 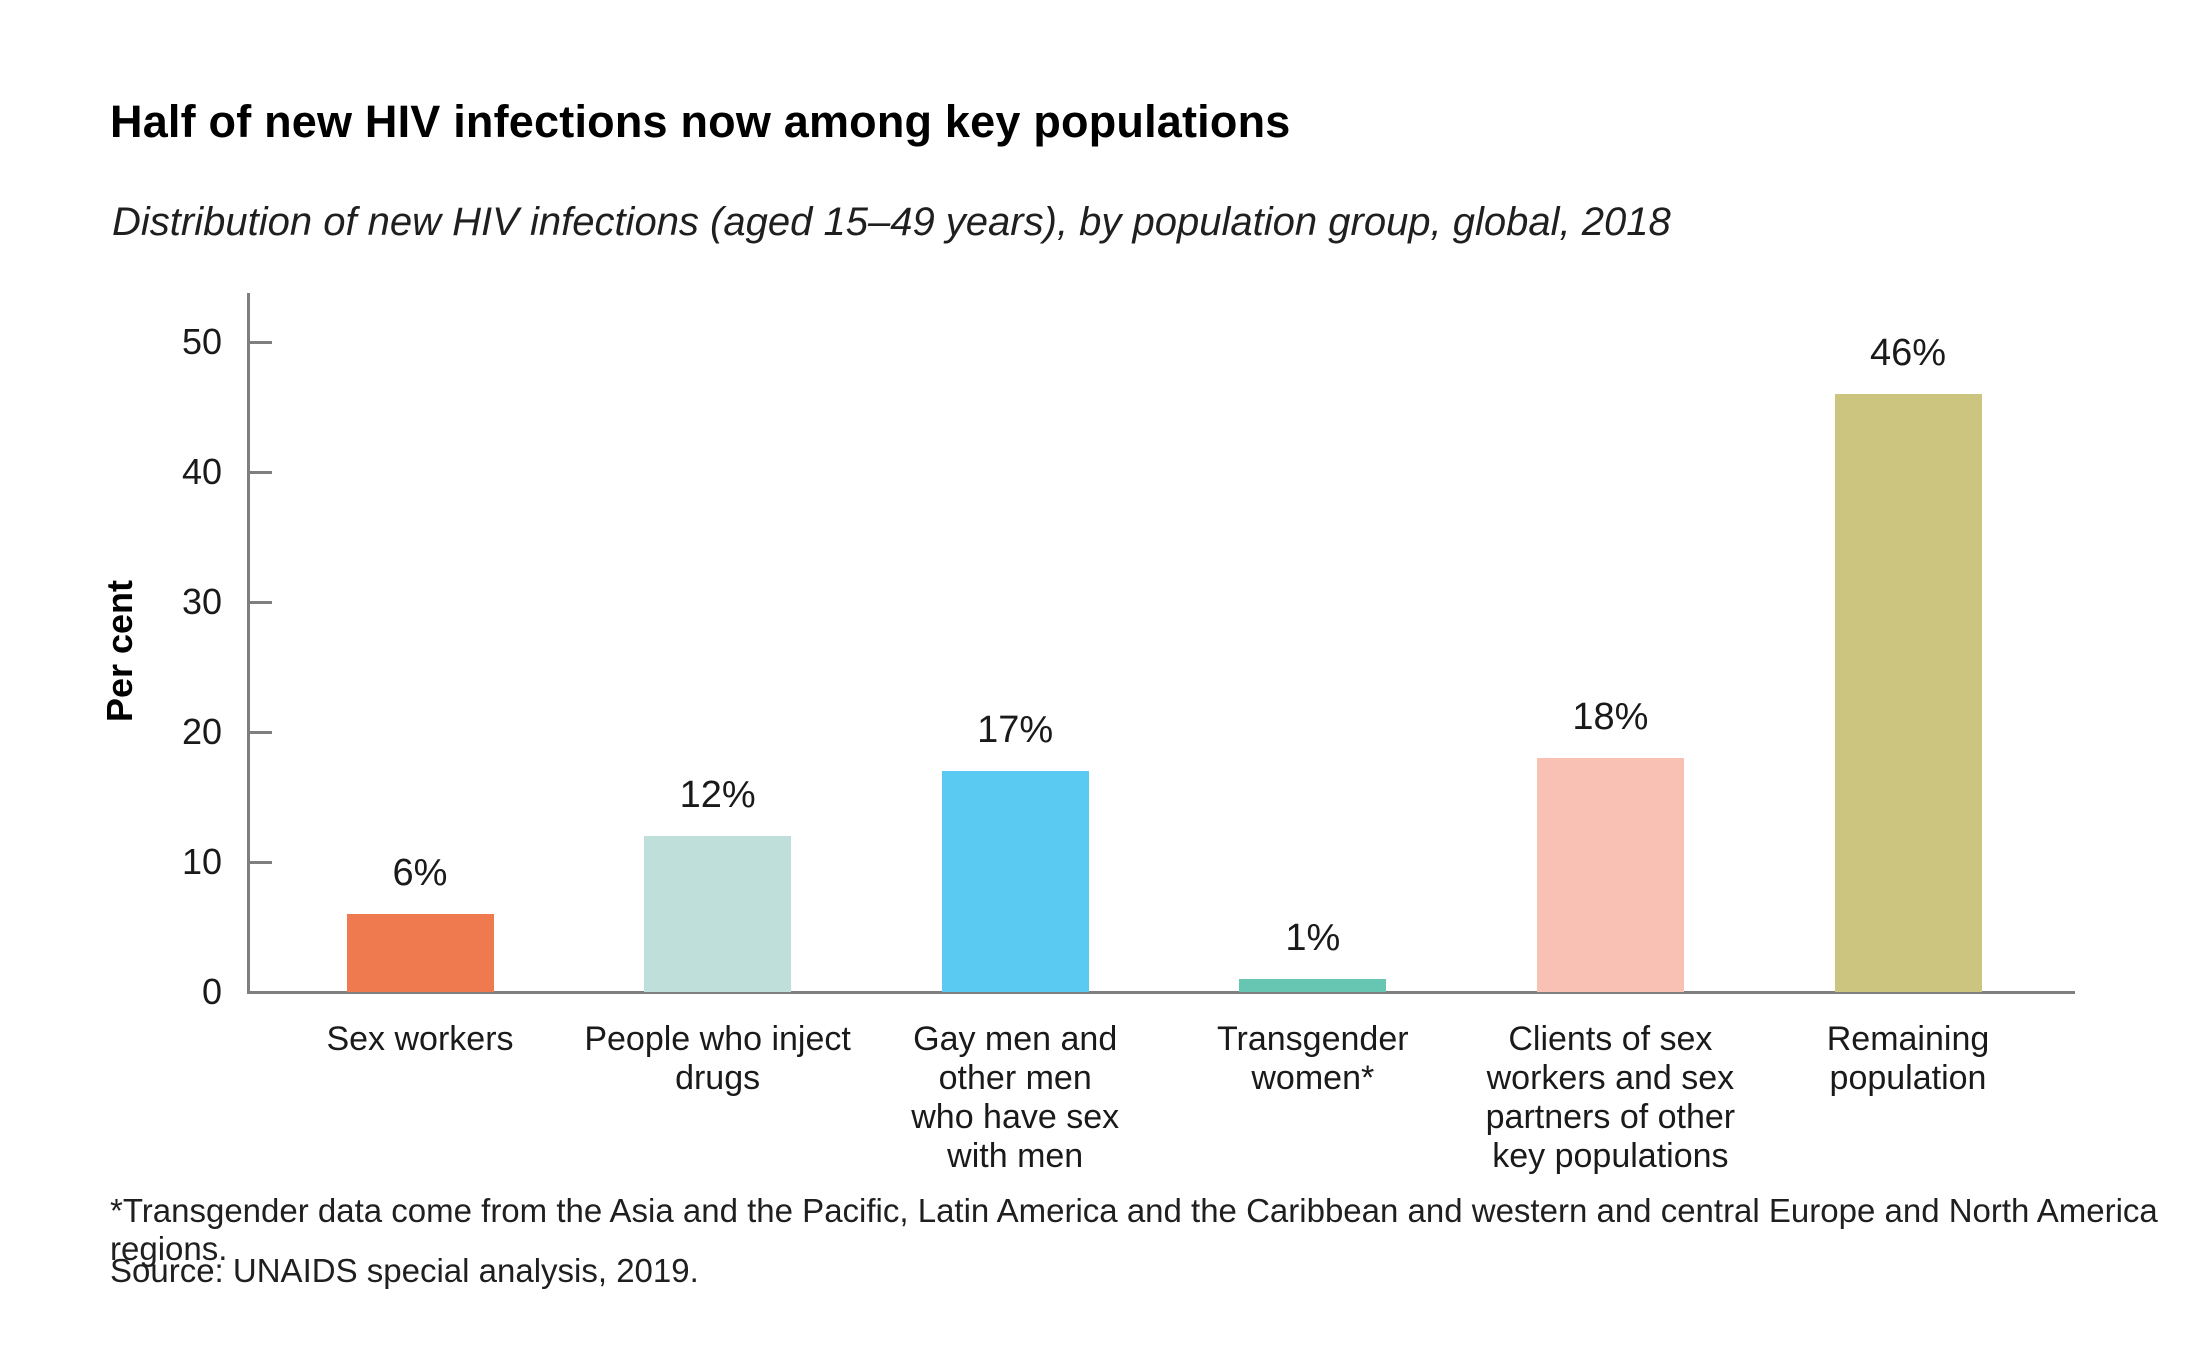 I want to click on y-tick-label: 30, so click(x=201, y=601).